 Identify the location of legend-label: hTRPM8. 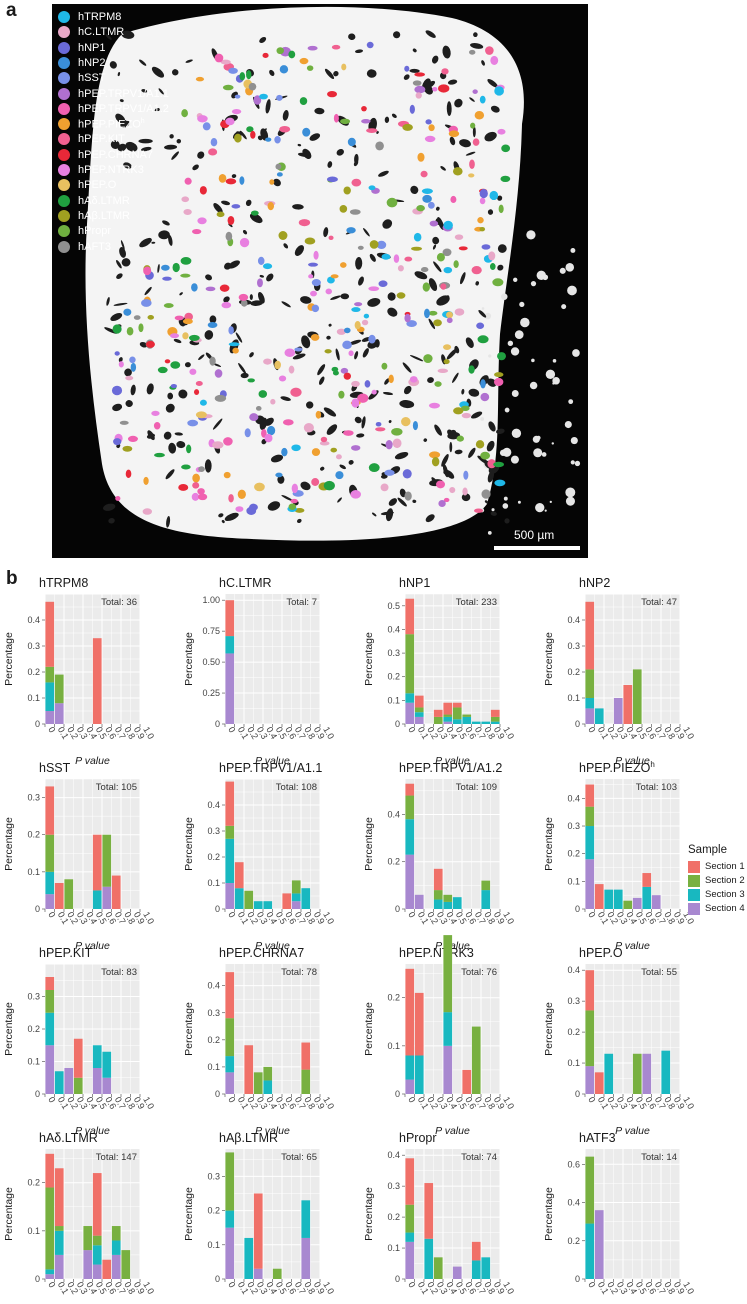
(100, 17).